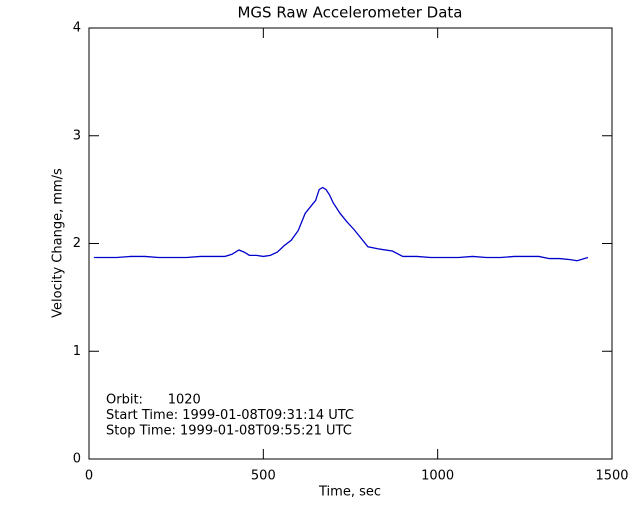  I want to click on y-tick-label: 0, so click(77, 459).